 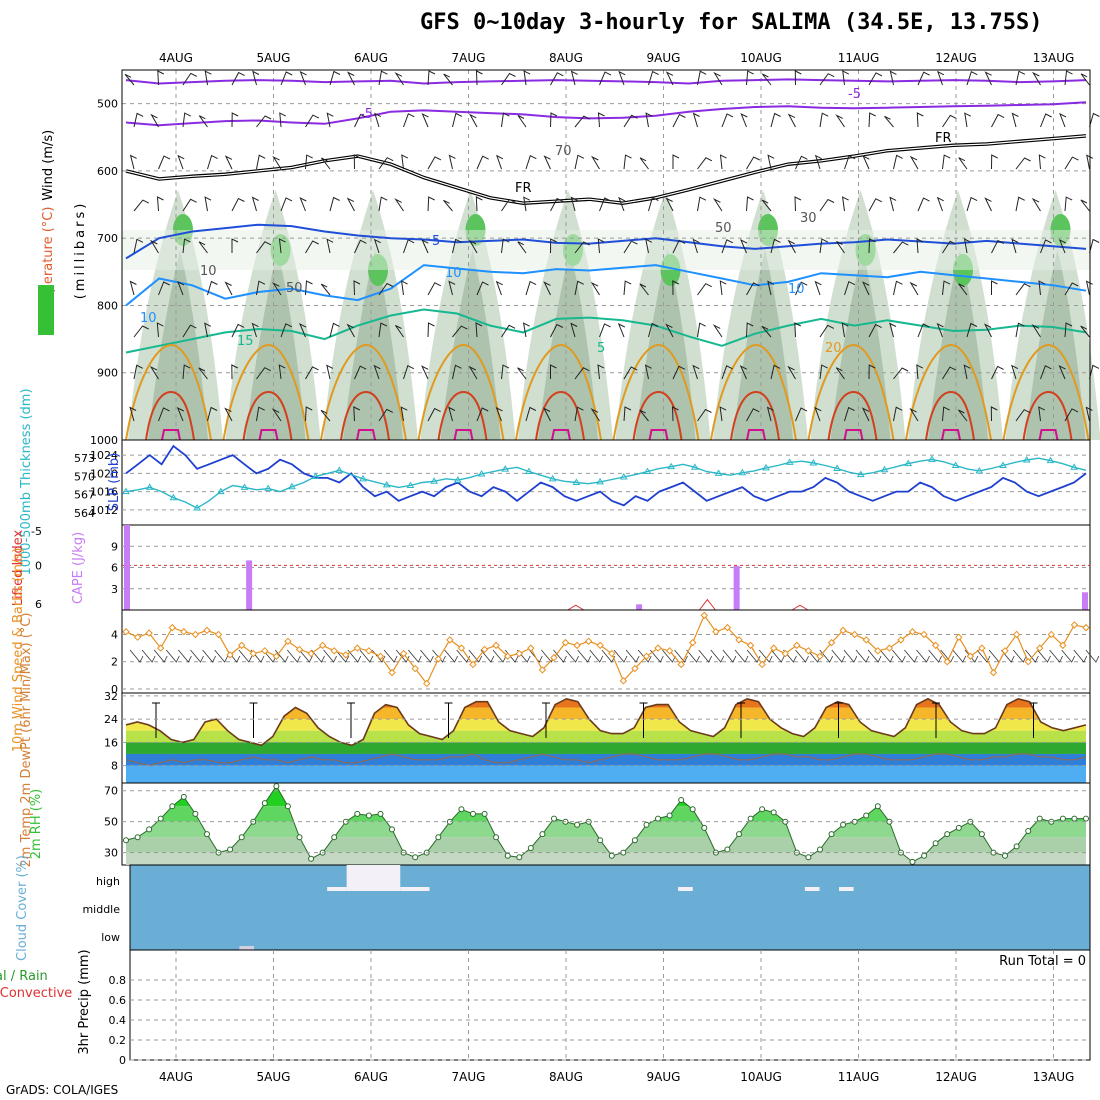 What do you see at coordinates (118, 1020) in the screenshot?
I see `precip-tick: 0.4` at bounding box center [118, 1020].